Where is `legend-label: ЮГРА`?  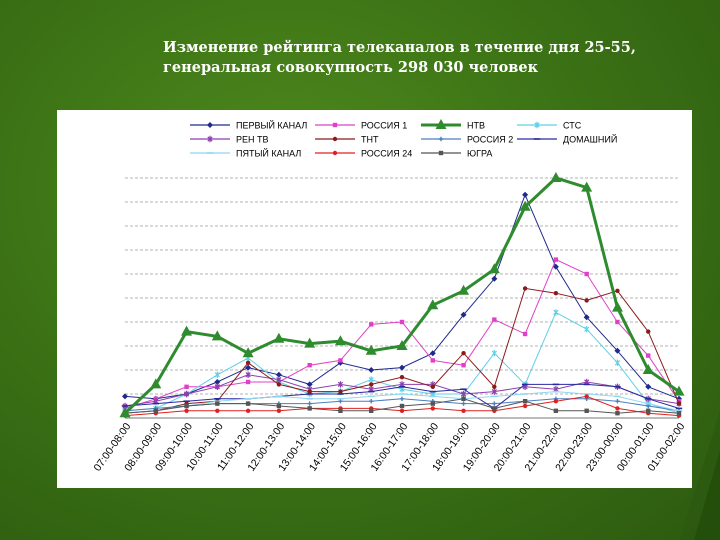
legend-label: ЮГРА is located at coordinates (479, 154).